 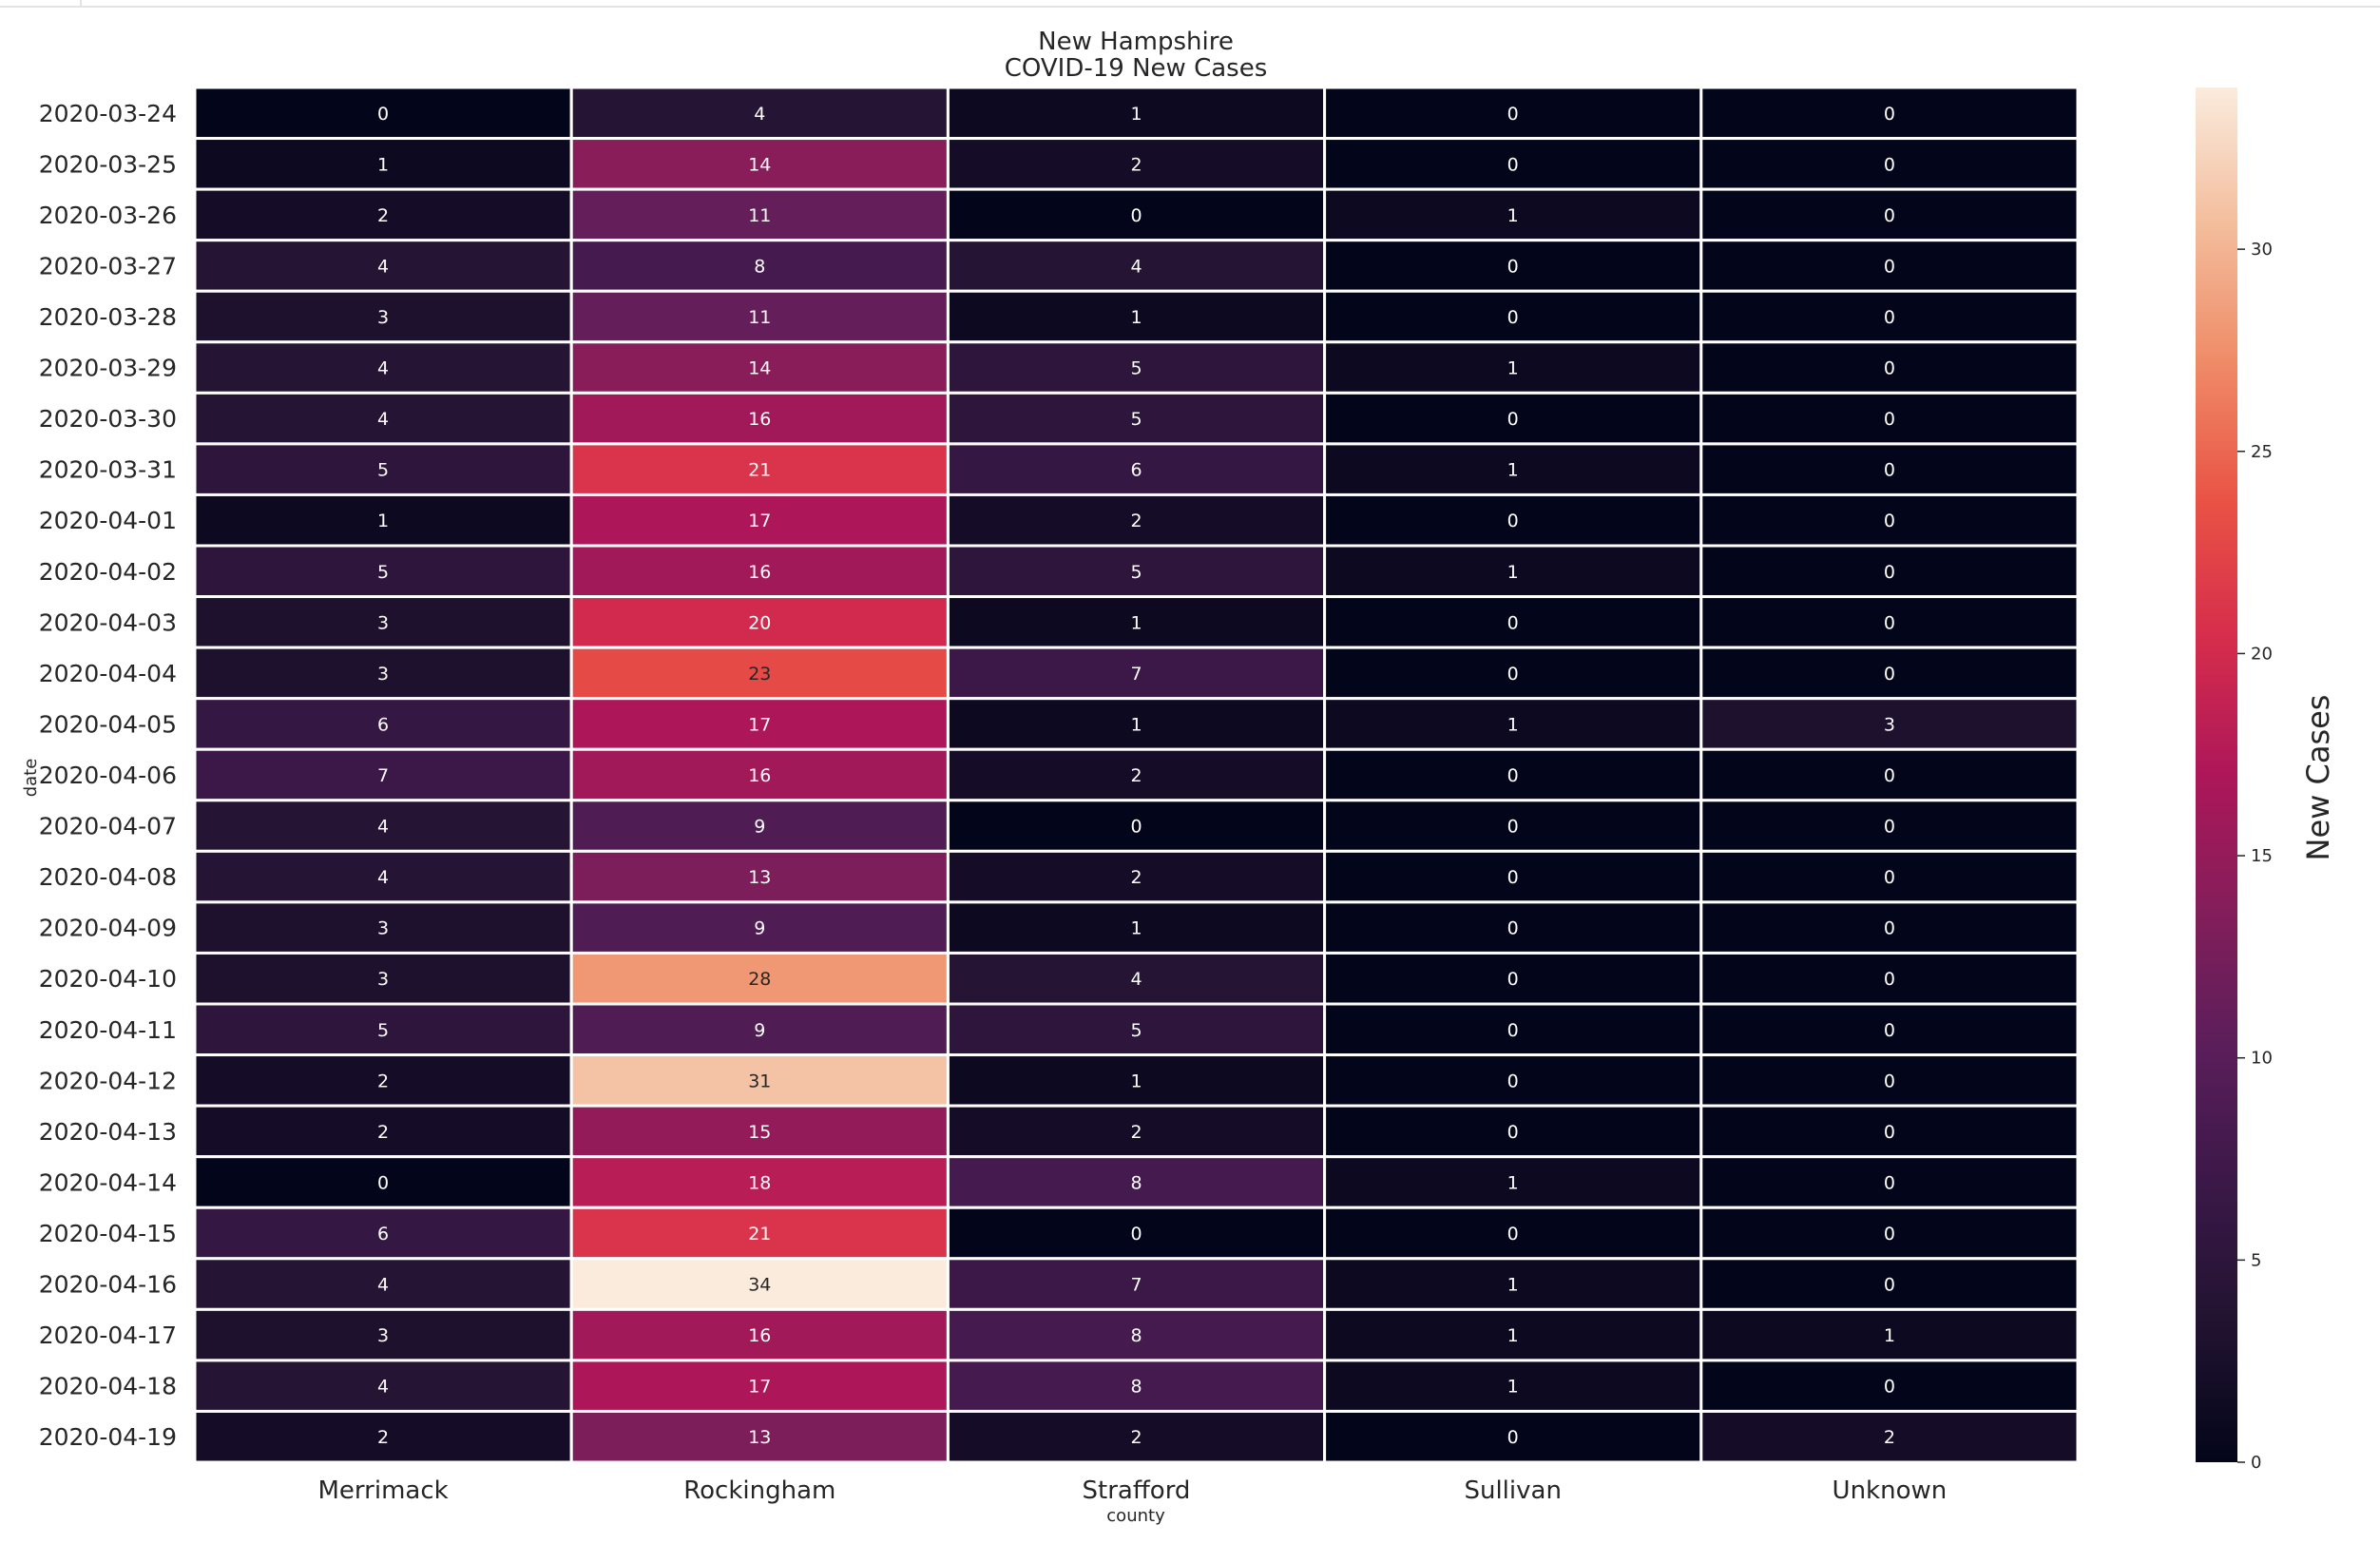 I want to click on colorbar-tick-label: 15, so click(x=2262, y=856).